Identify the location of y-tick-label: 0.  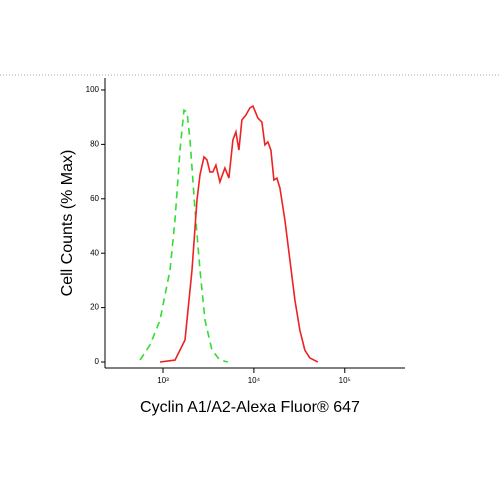
(97, 361).